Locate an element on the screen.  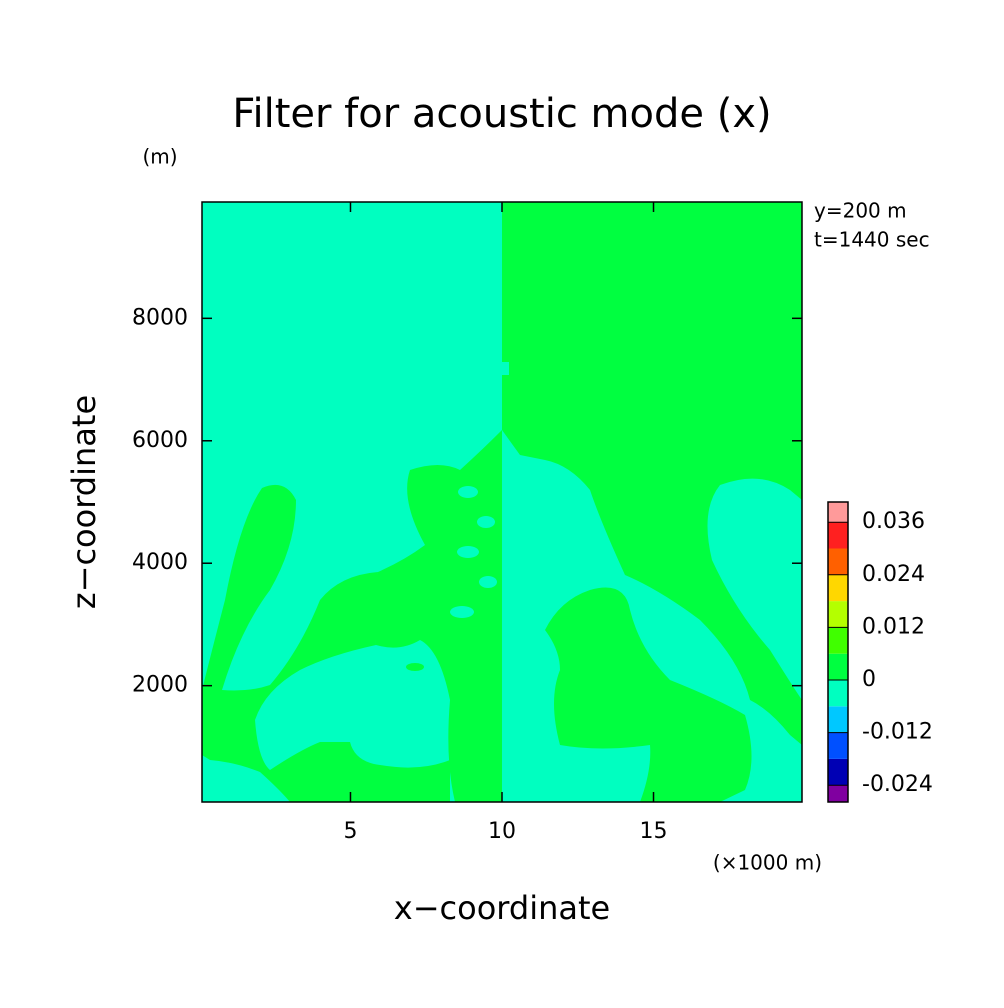
x-tick-label: 15 is located at coordinates (654, 831).